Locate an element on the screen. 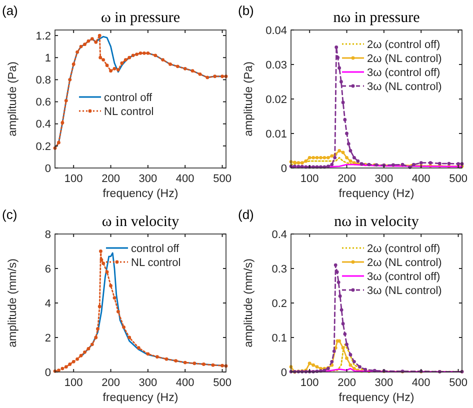 The width and height of the screenshot is (473, 408). y-tick-label: 0.3 is located at coordinates (279, 269).